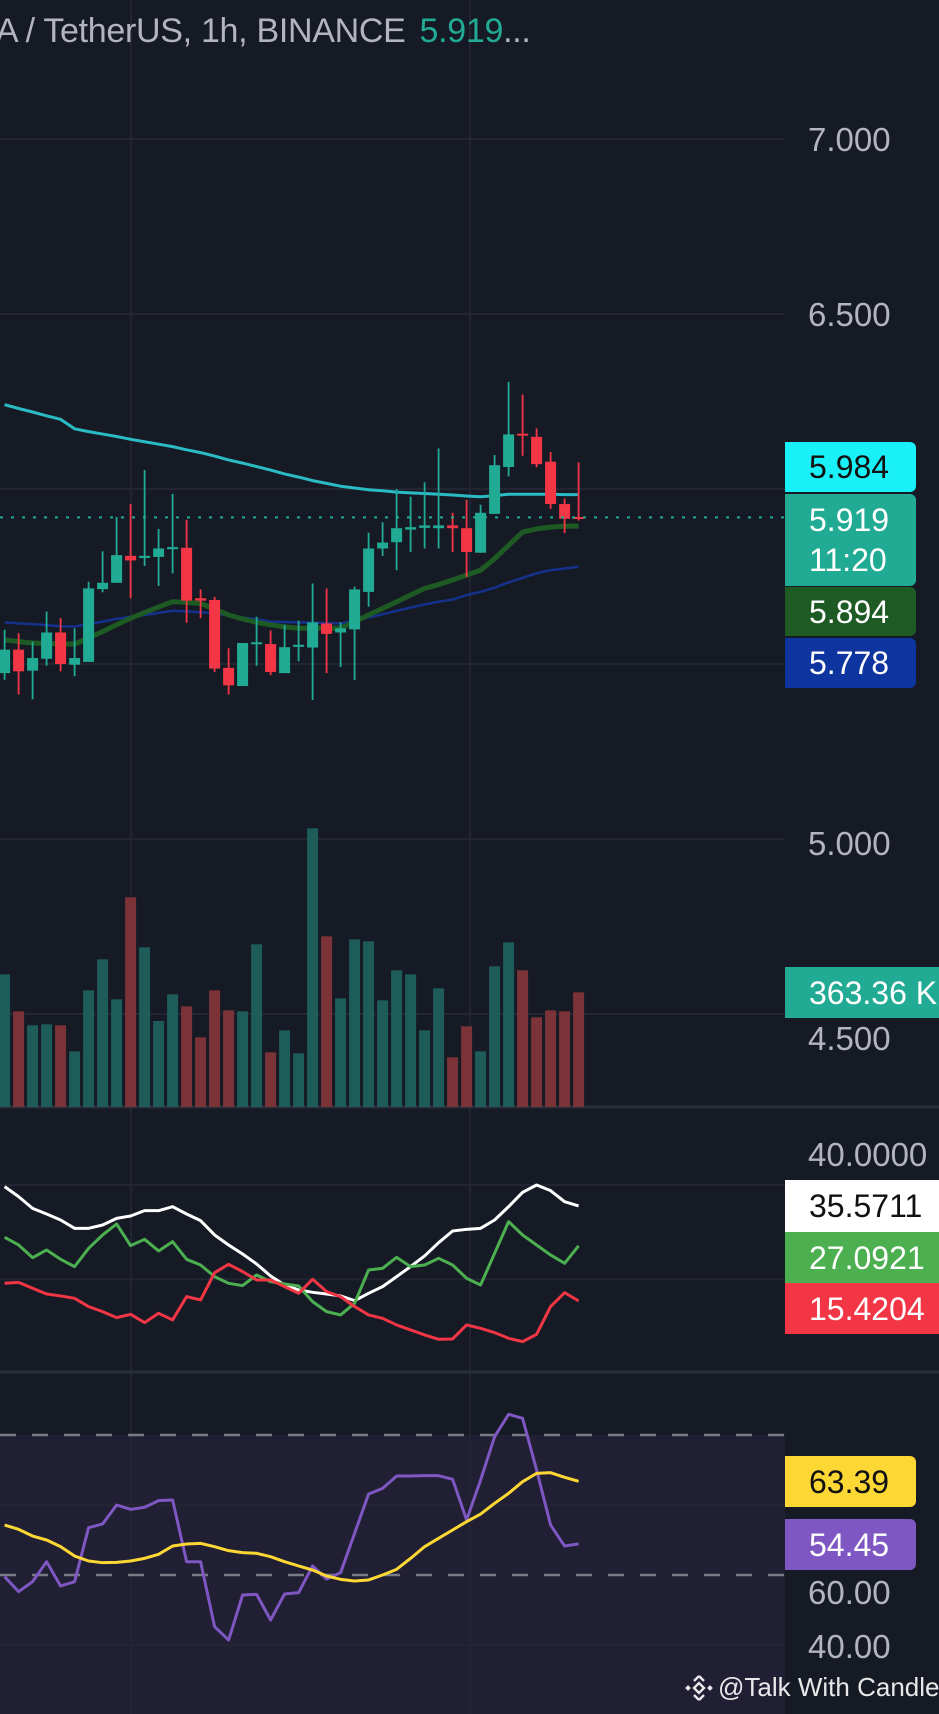 Image resolution: width=939 pixels, height=1714 pixels. I want to click on rsi-ma-tag: 63.39, so click(850, 1481).